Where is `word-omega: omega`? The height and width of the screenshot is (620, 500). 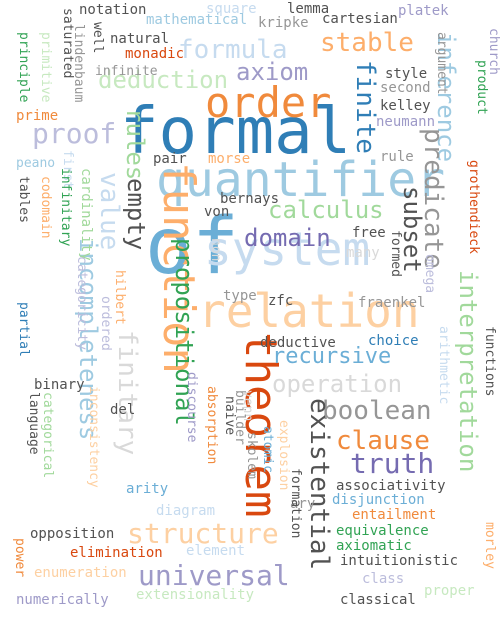 word-omega: omega is located at coordinates (429, 274).